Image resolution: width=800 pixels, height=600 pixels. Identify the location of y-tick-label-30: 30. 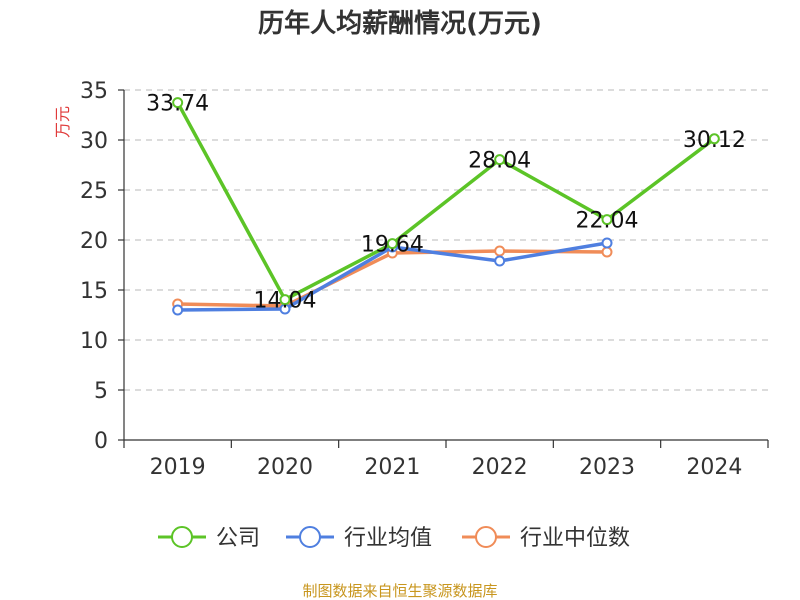
(94, 141).